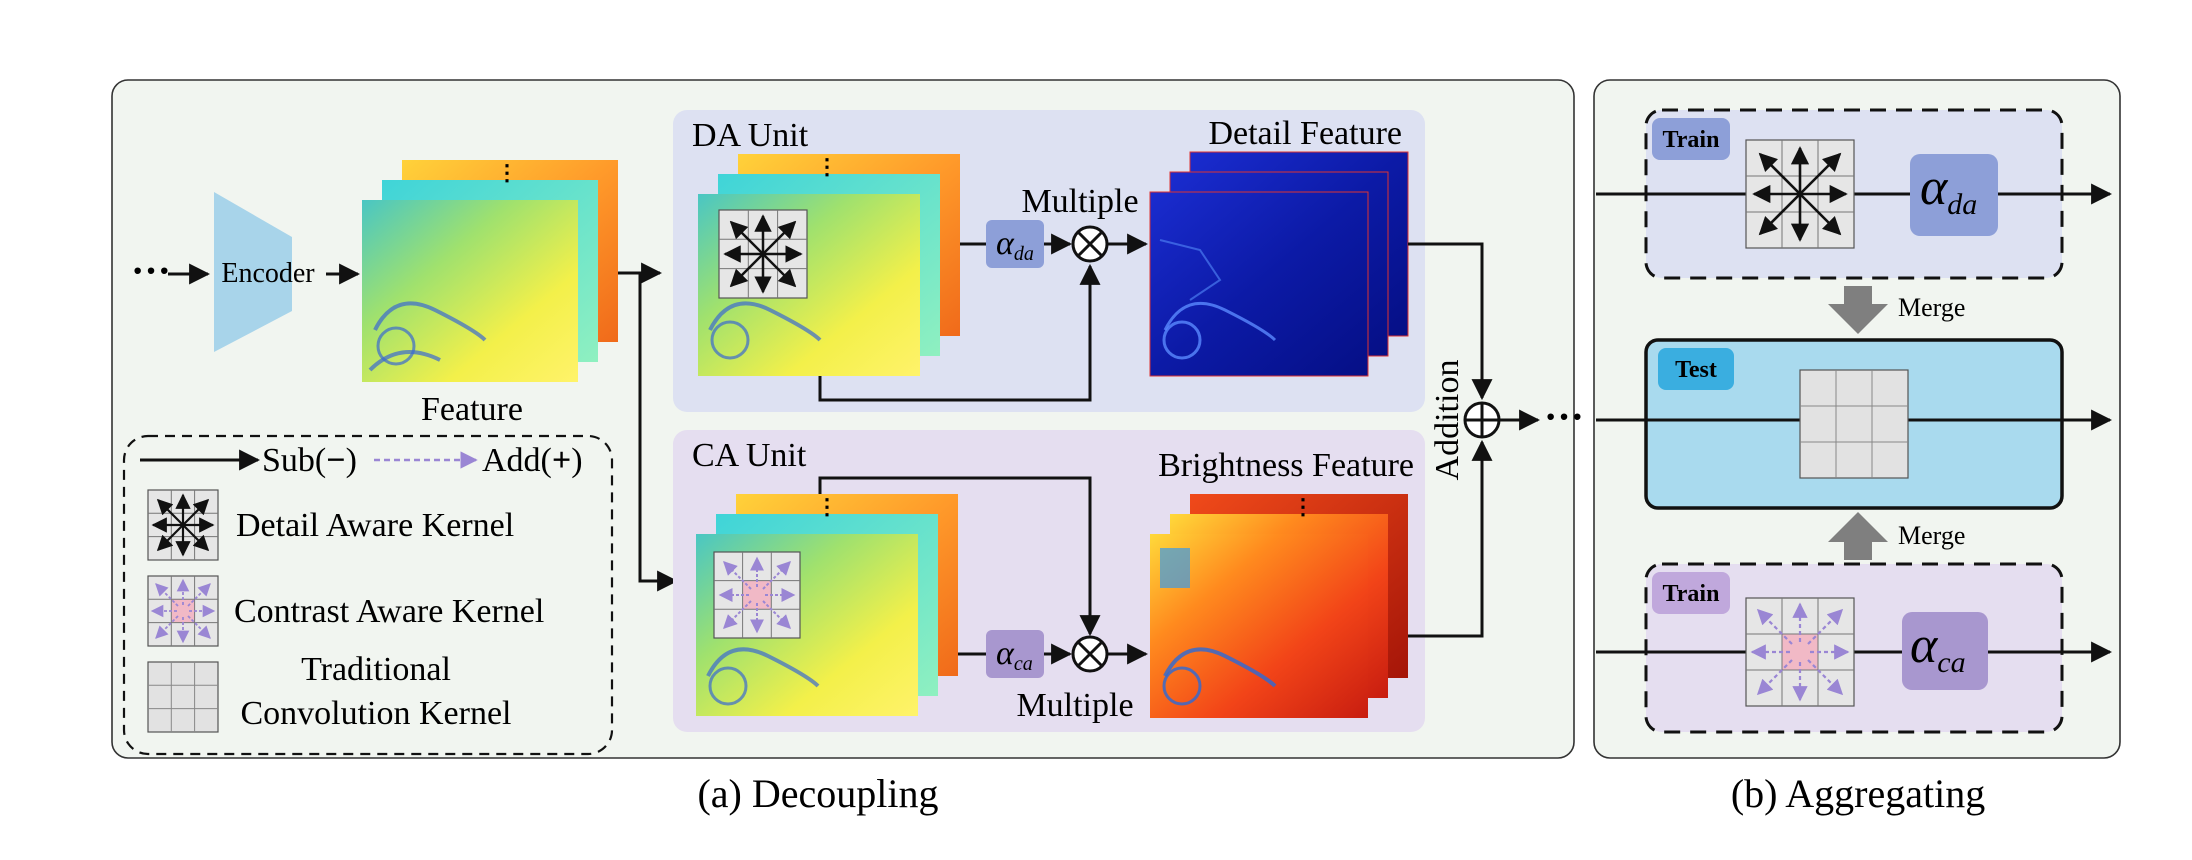 This screenshot has height=860, width=2192. I want to click on alpha-ca-symbol: α, so click(1005, 653).